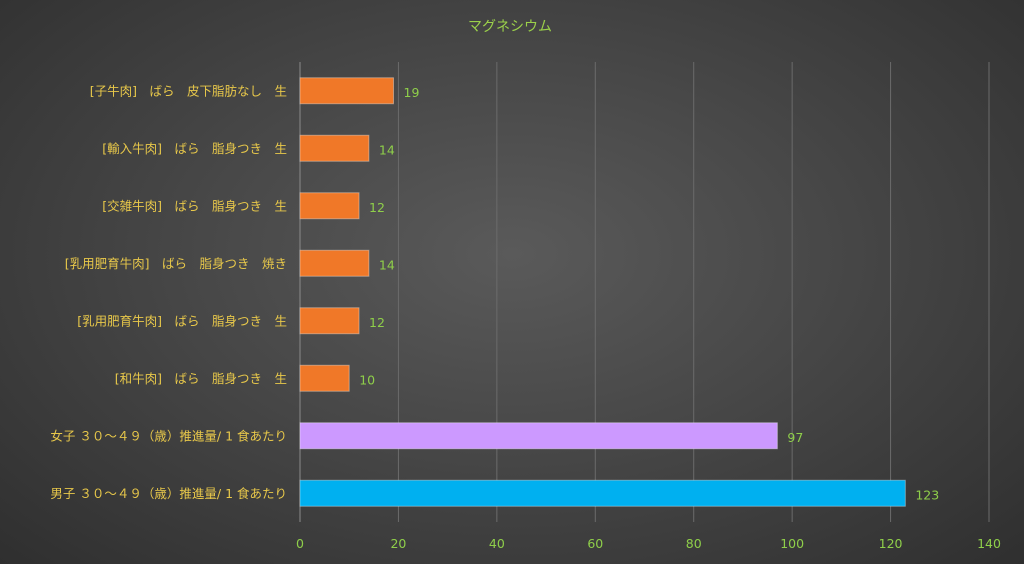  What do you see at coordinates (398, 543) in the screenshot?
I see `x-tick-label: 20` at bounding box center [398, 543].